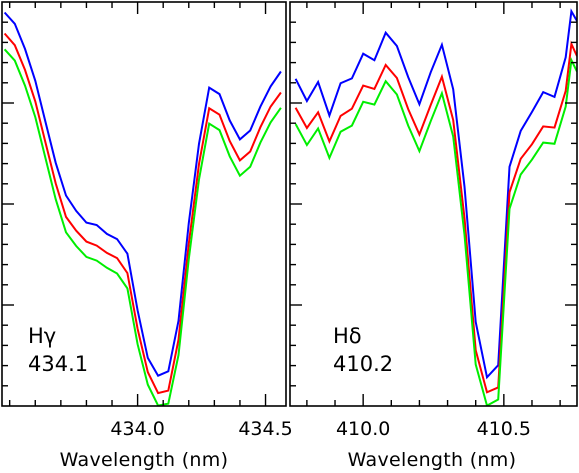 This screenshot has height=473, width=579. What do you see at coordinates (137, 429) in the screenshot?
I see `h-gamma-x-tick-label-1: 434.0` at bounding box center [137, 429].